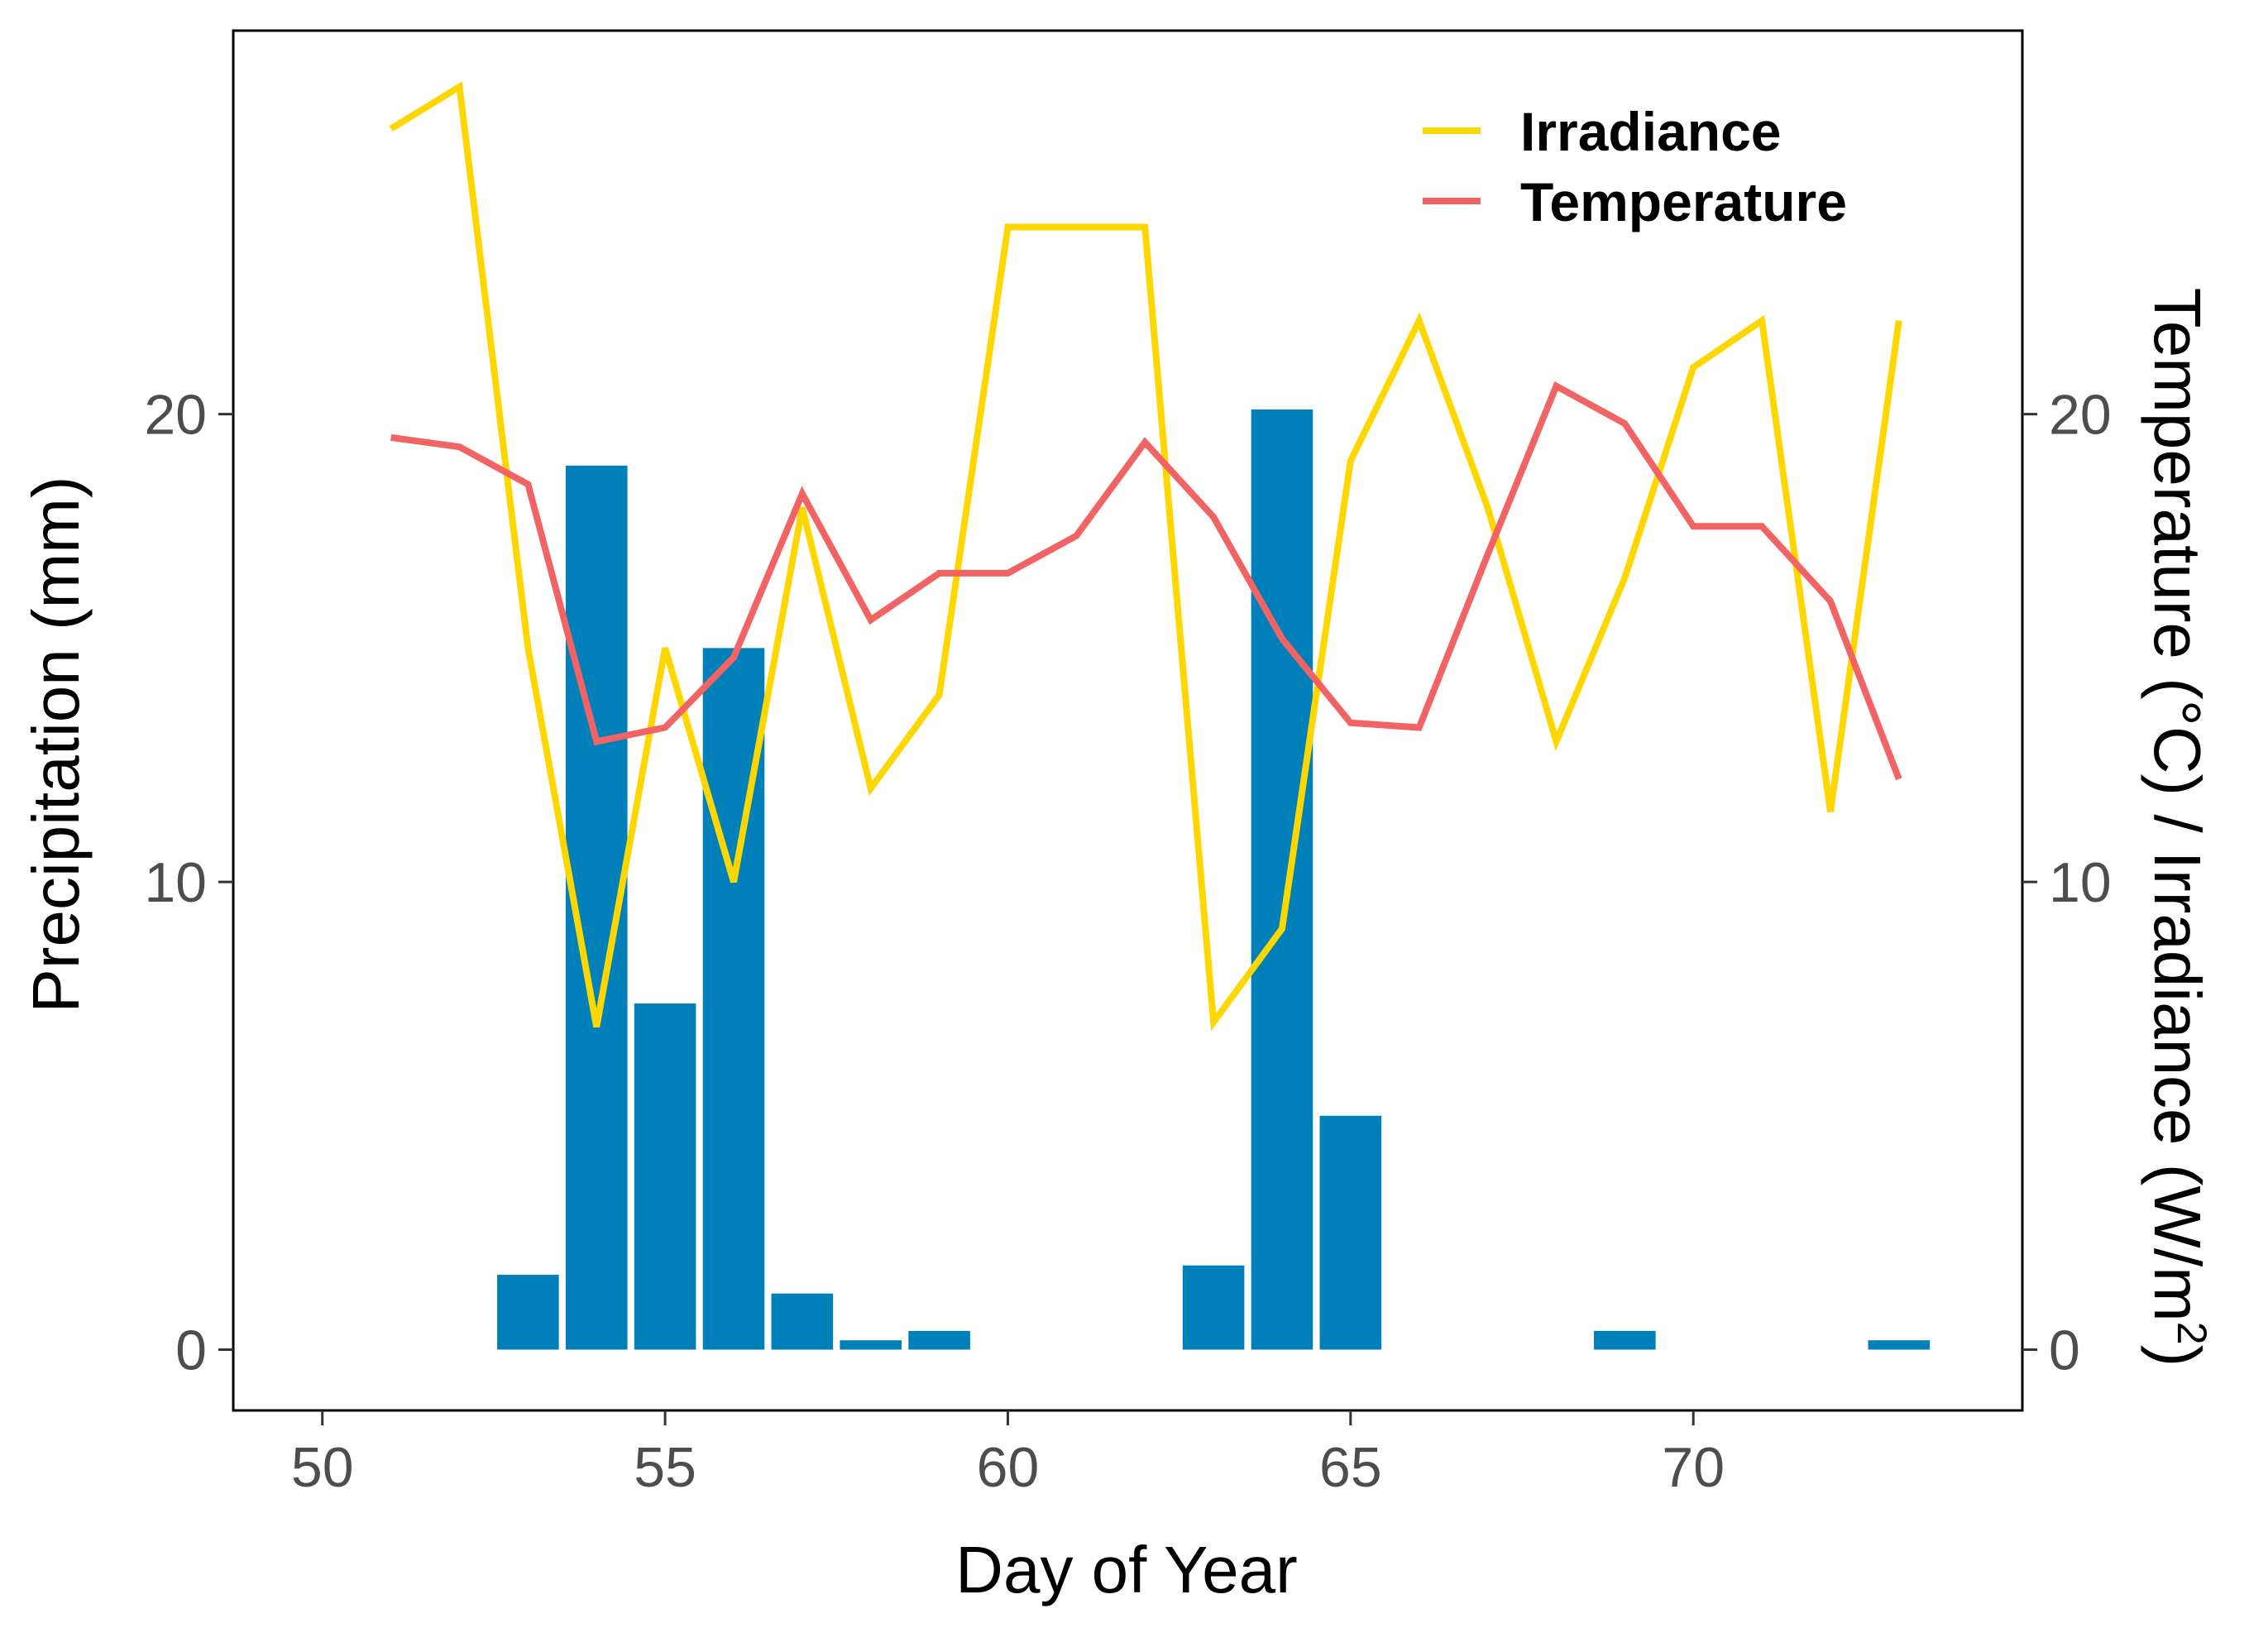  I want to click on y-left-tick-label-0: 0, so click(191, 1350).